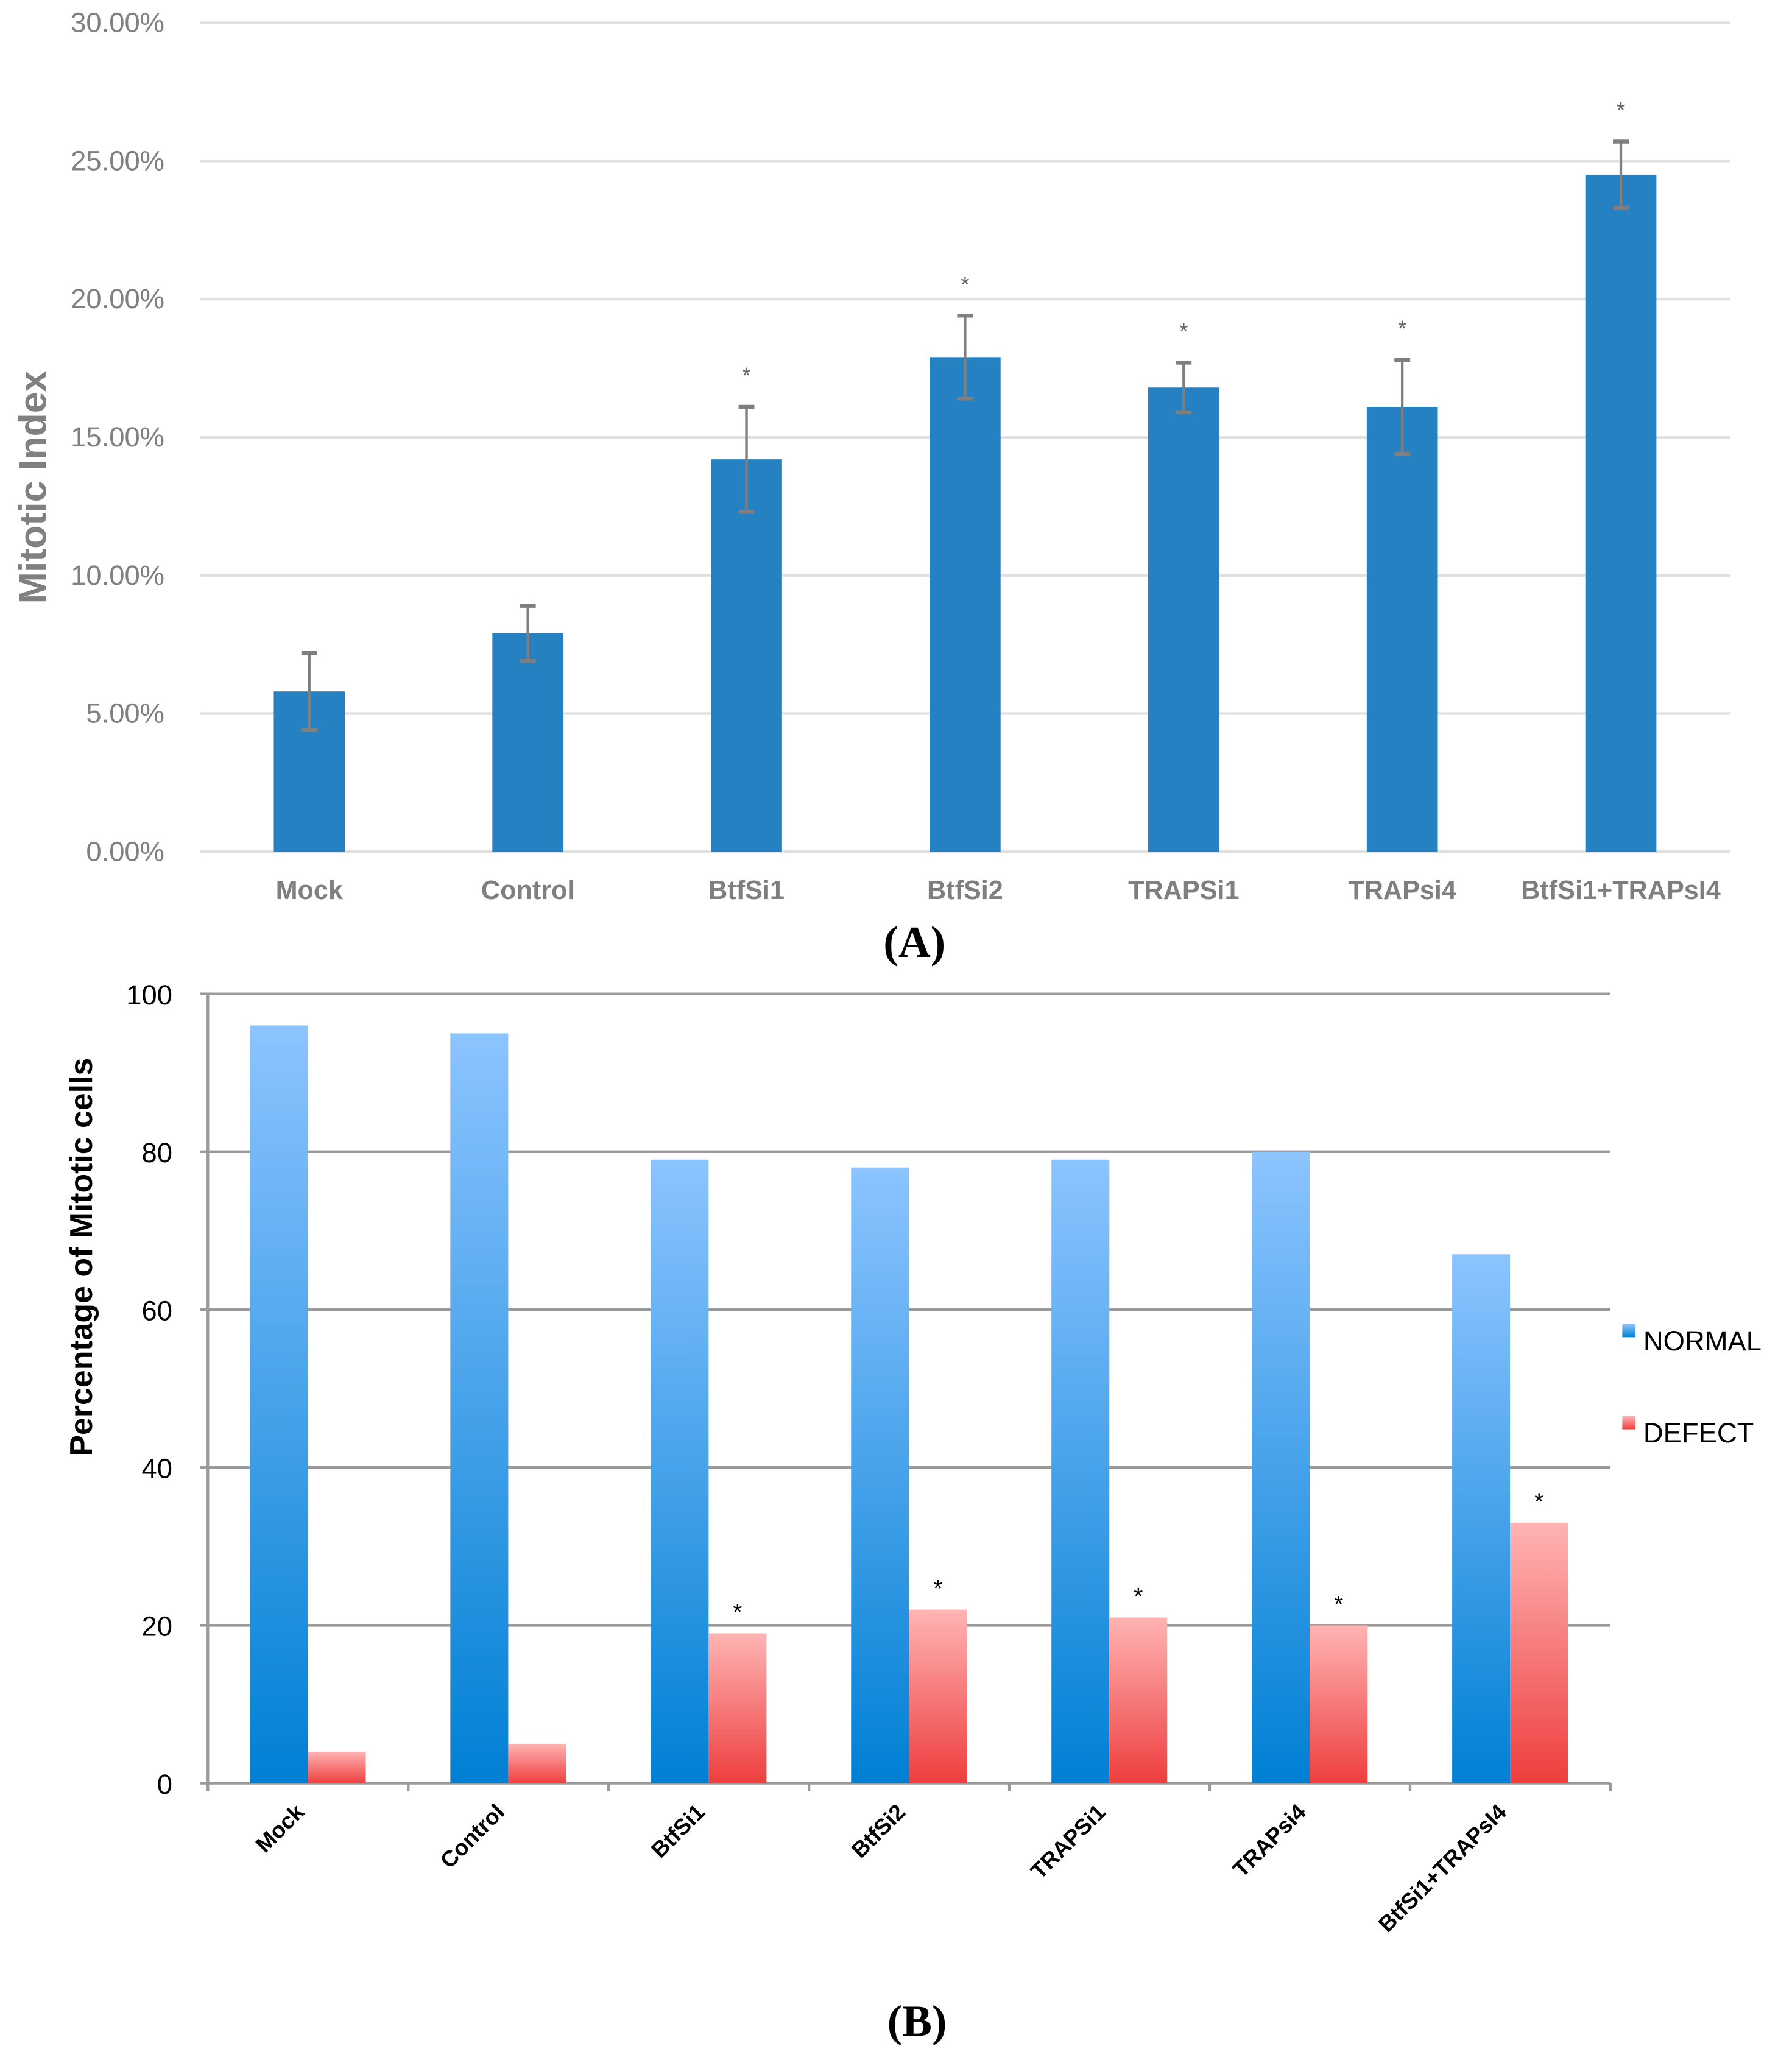 This screenshot has height=2060, width=1792. What do you see at coordinates (117, 22) in the screenshot?
I see `y-tick-label: 30.00%` at bounding box center [117, 22].